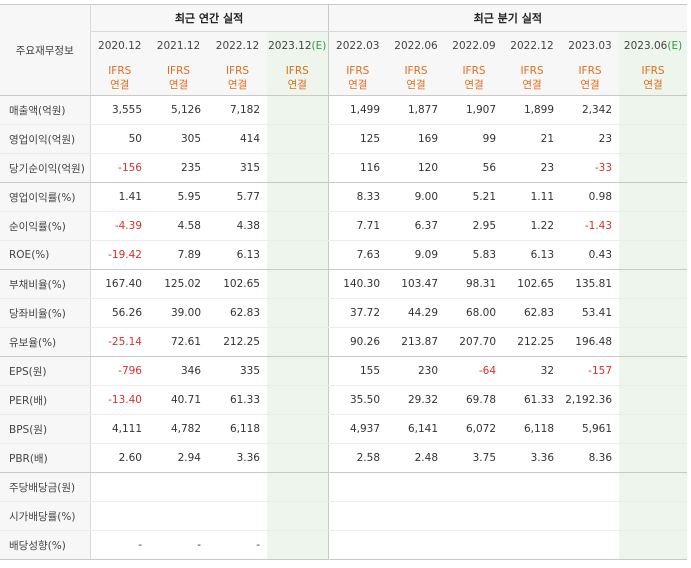  I want to click on table-cell: 44.29, so click(416, 313).